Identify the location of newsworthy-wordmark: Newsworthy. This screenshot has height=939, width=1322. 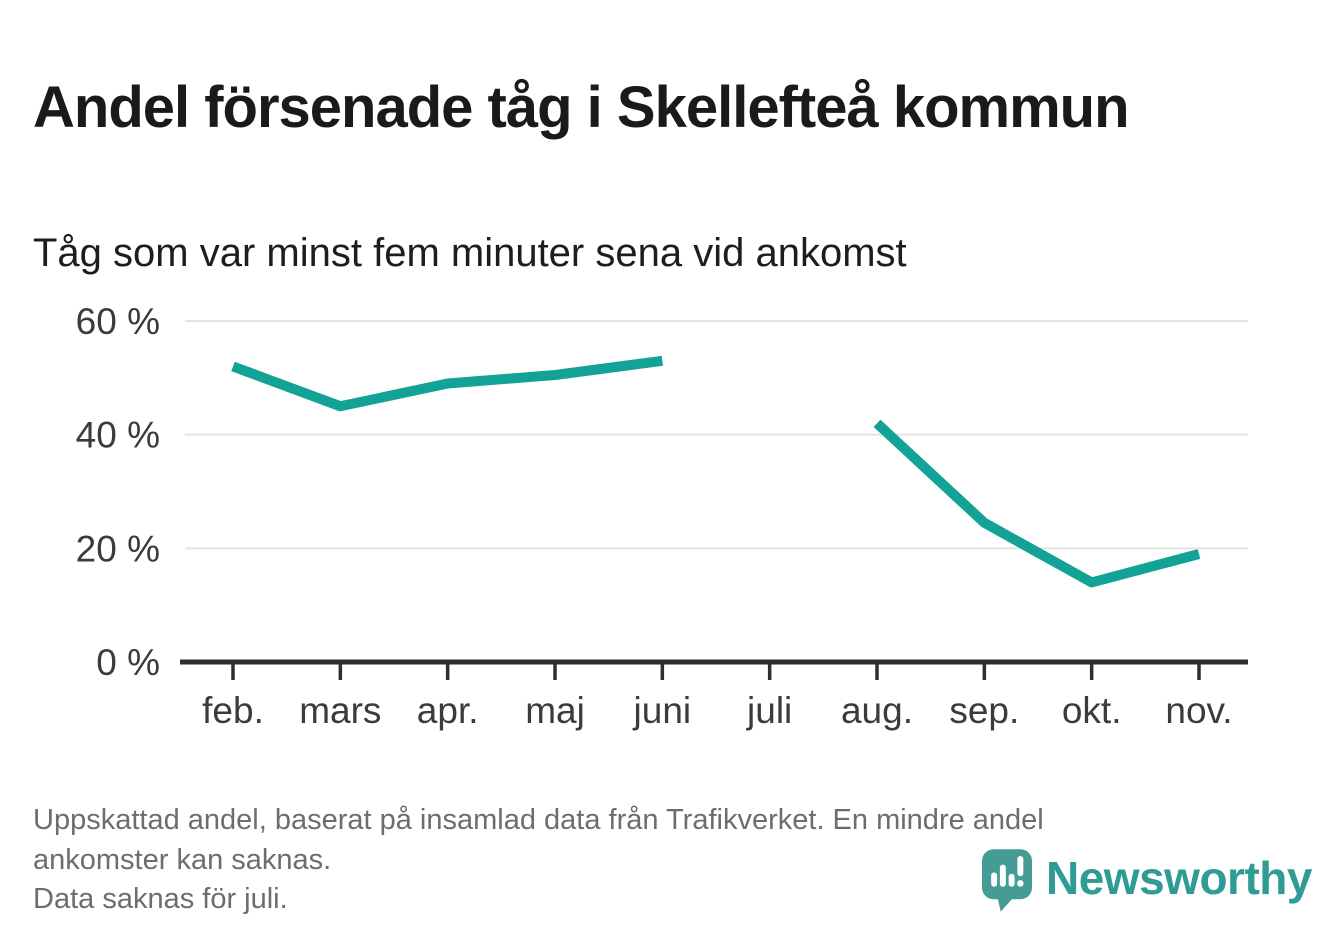
(1179, 878).